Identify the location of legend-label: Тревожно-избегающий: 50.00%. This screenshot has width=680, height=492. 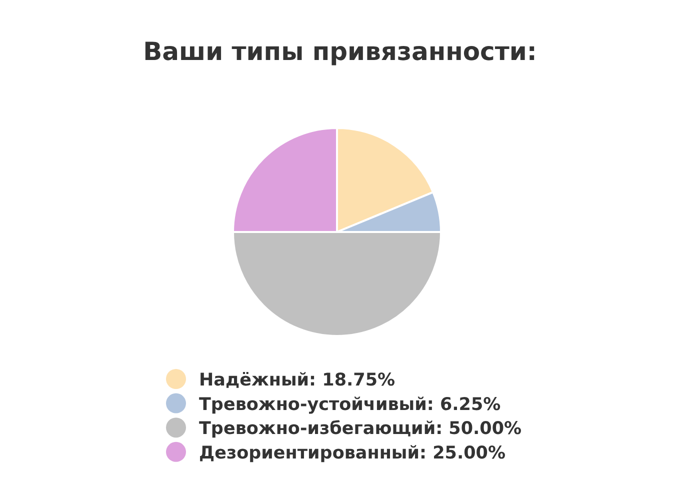
(360, 429).